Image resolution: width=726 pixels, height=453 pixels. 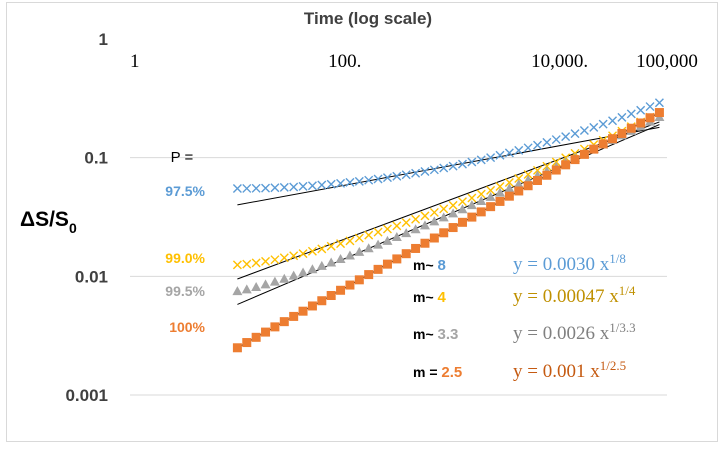 What do you see at coordinates (185, 291) in the screenshot?
I see `p-label-2: 99.5%` at bounding box center [185, 291].